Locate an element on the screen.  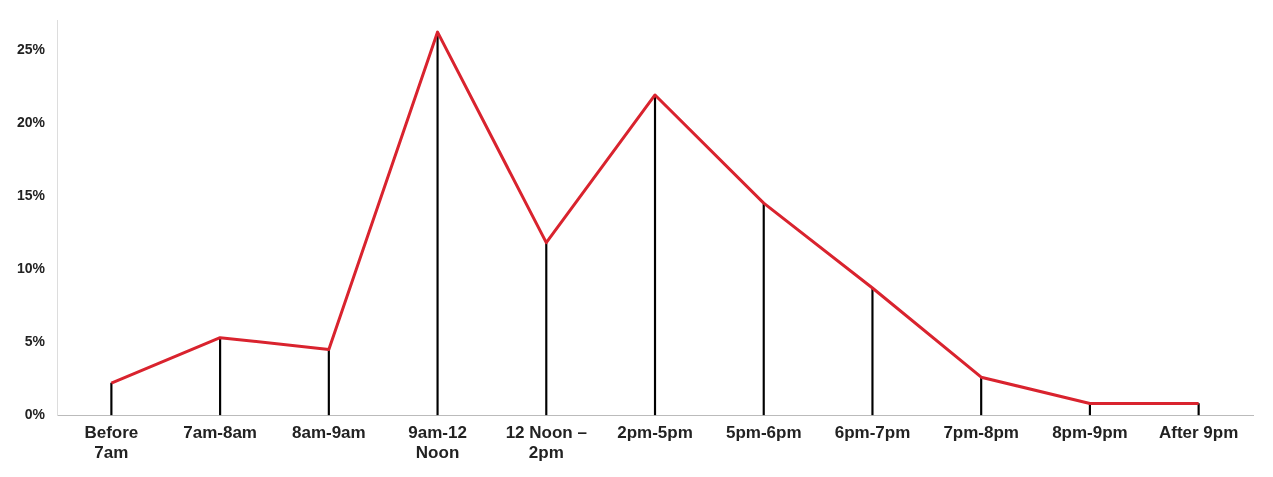
x-tick-label: 5pm-6pm is located at coordinates (763, 433).